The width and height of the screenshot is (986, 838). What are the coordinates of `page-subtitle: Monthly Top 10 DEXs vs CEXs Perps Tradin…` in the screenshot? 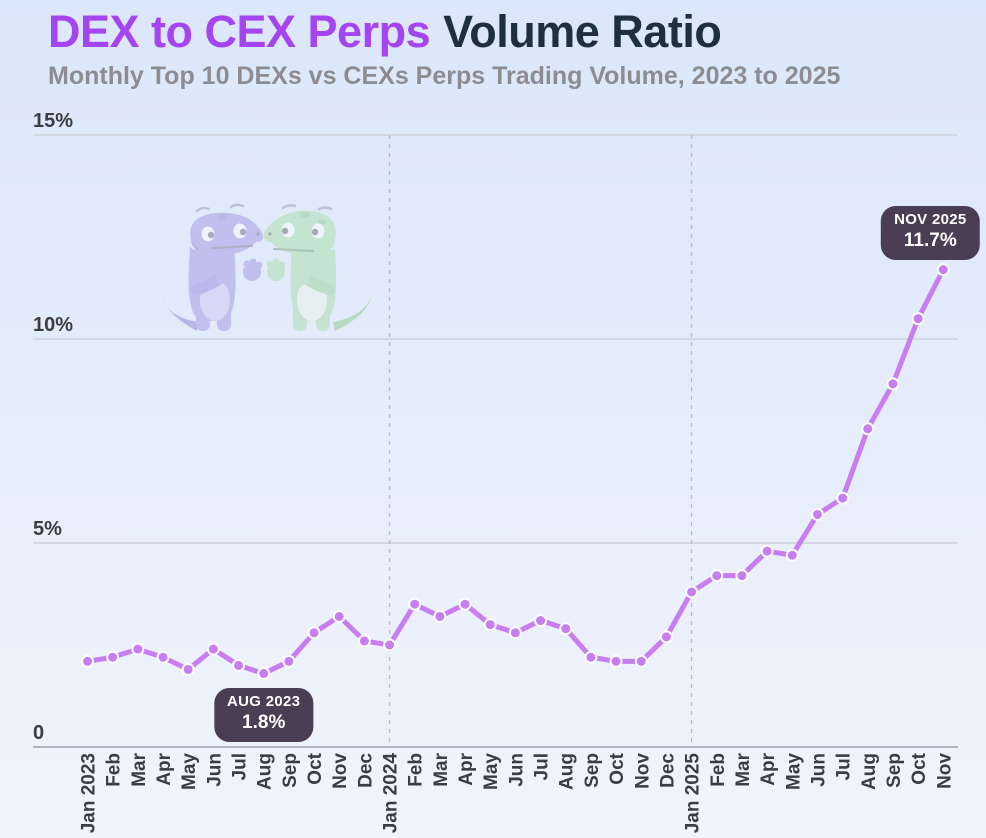 It's located at (444, 75).